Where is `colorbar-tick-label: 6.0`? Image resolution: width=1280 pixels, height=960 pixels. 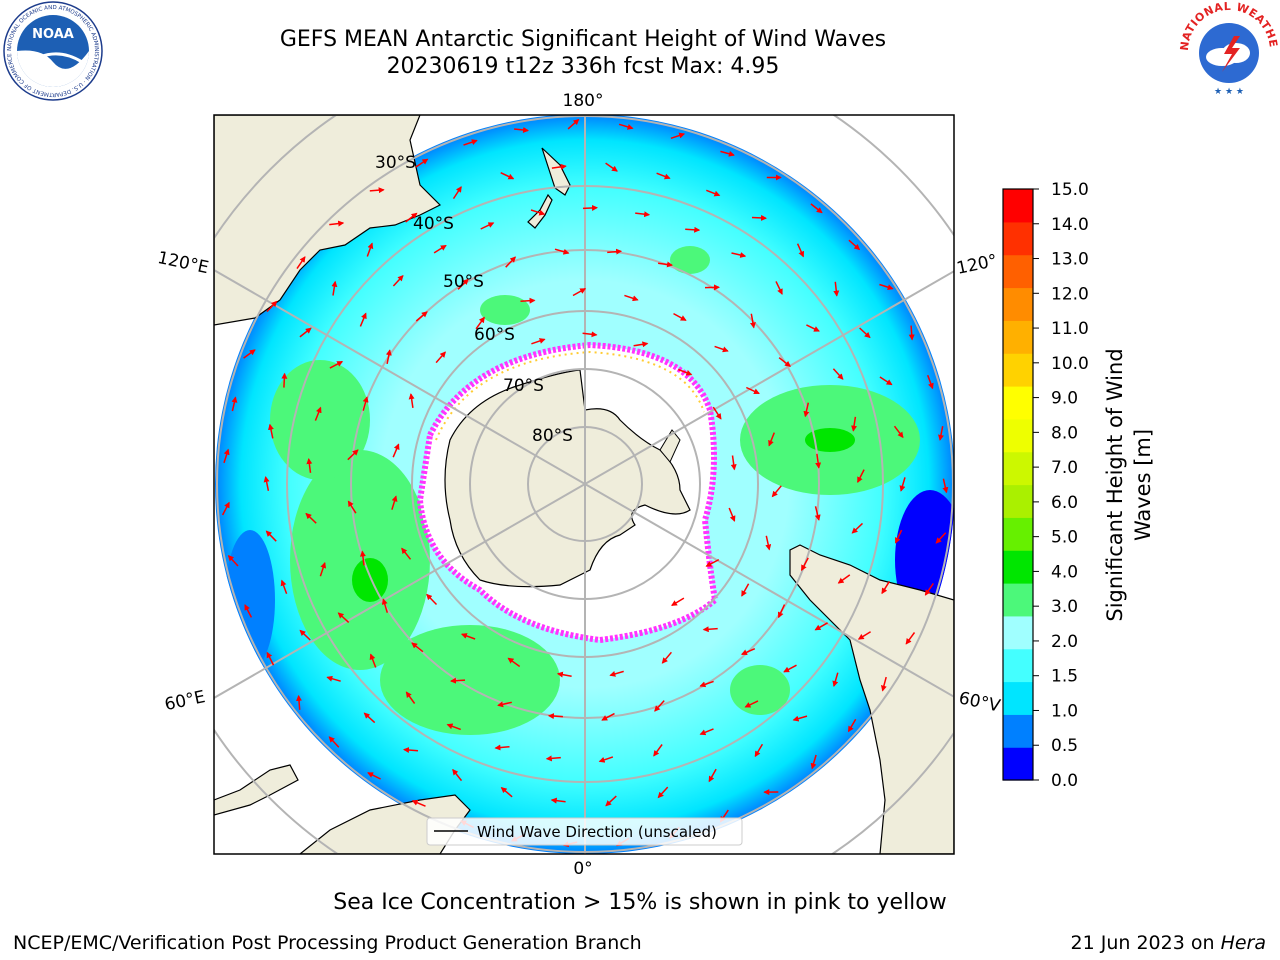
colorbar-tick-label: 6.0 is located at coordinates (1064, 503).